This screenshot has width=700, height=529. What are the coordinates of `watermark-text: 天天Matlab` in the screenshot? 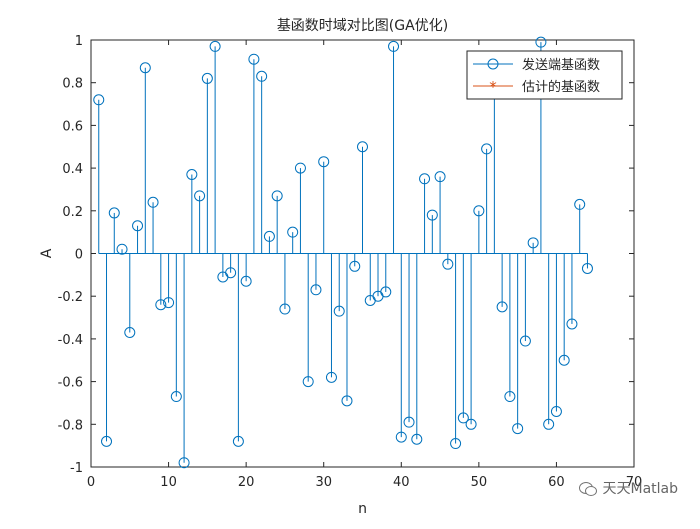 It's located at (640, 489).